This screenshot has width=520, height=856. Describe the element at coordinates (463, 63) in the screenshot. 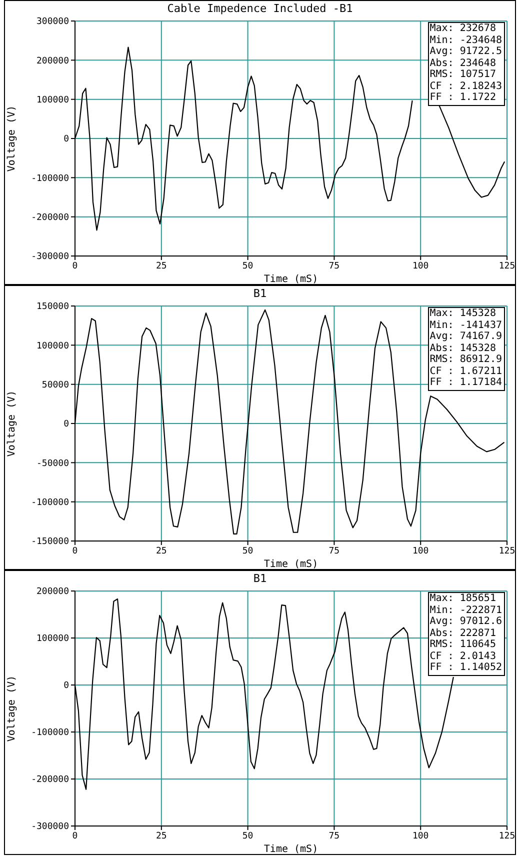

I see `annotation: Abs: 234648` at that location.